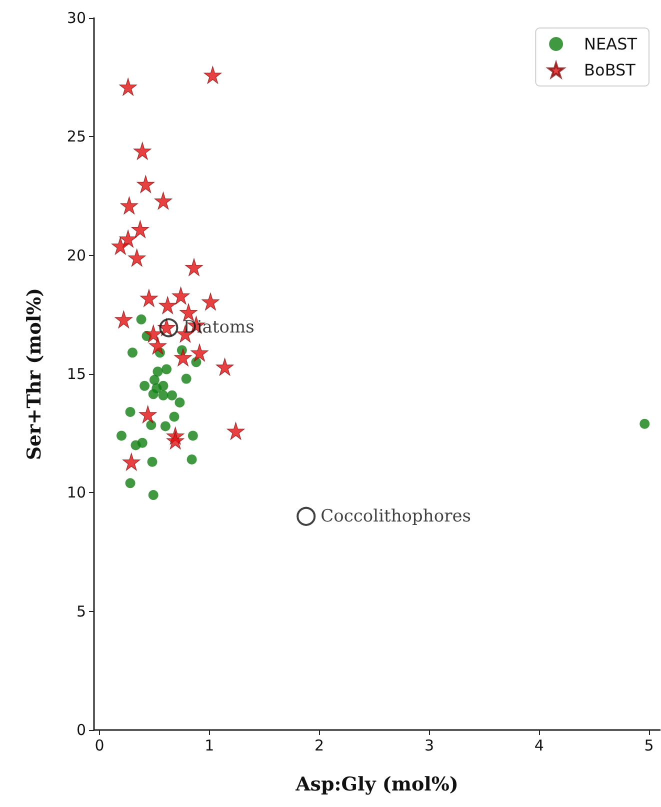 Image resolution: width=661 pixels, height=807 pixels. What do you see at coordinates (611, 44) in the screenshot?
I see `legend-label: NEAST` at bounding box center [611, 44].